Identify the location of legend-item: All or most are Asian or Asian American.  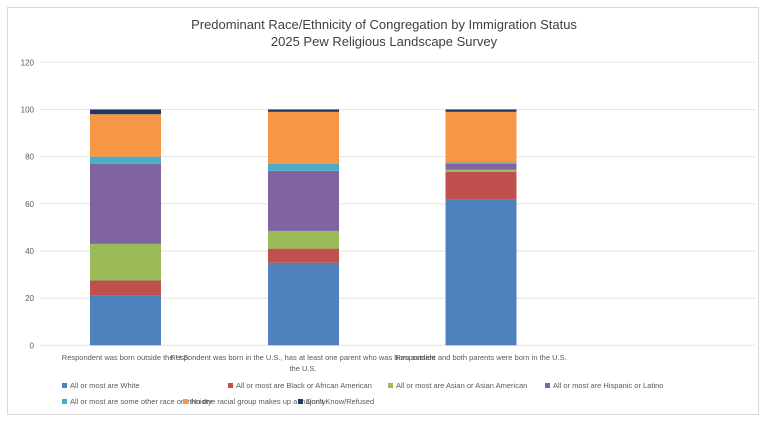
(457, 385).